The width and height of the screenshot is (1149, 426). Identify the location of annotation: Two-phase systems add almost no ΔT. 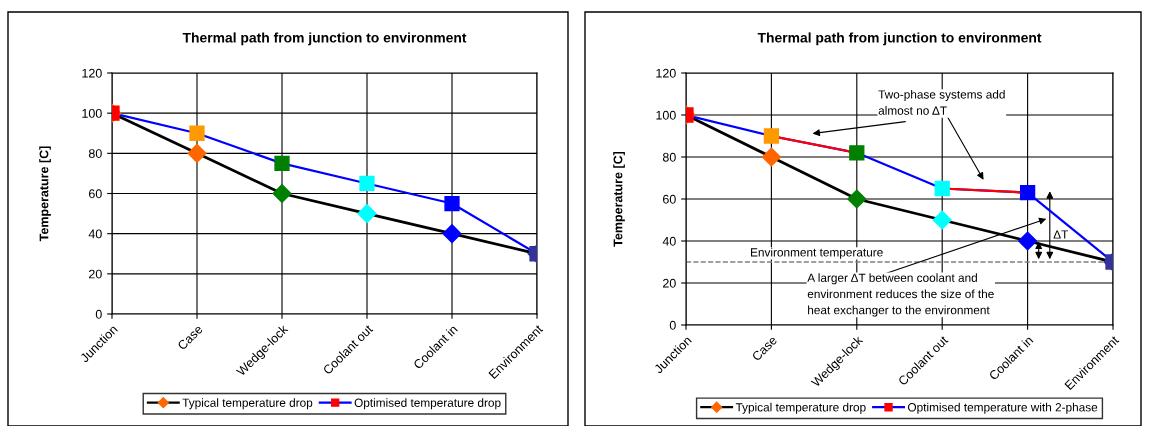
(941, 102).